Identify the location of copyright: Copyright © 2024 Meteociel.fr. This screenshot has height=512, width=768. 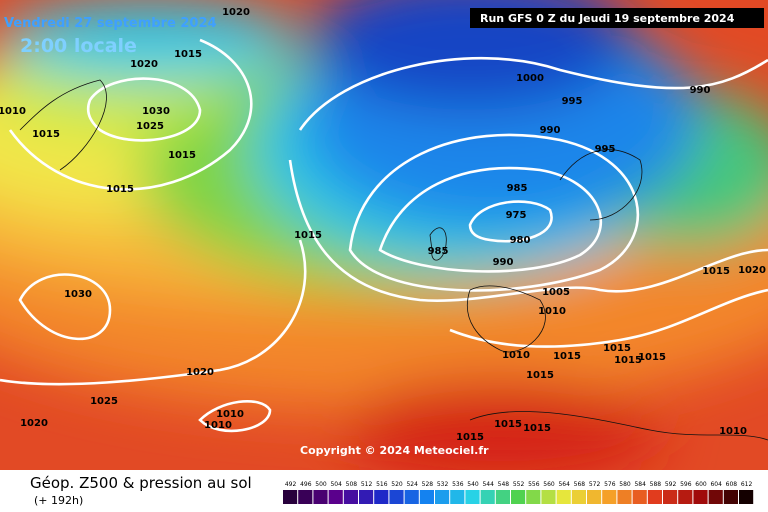
(394, 450).